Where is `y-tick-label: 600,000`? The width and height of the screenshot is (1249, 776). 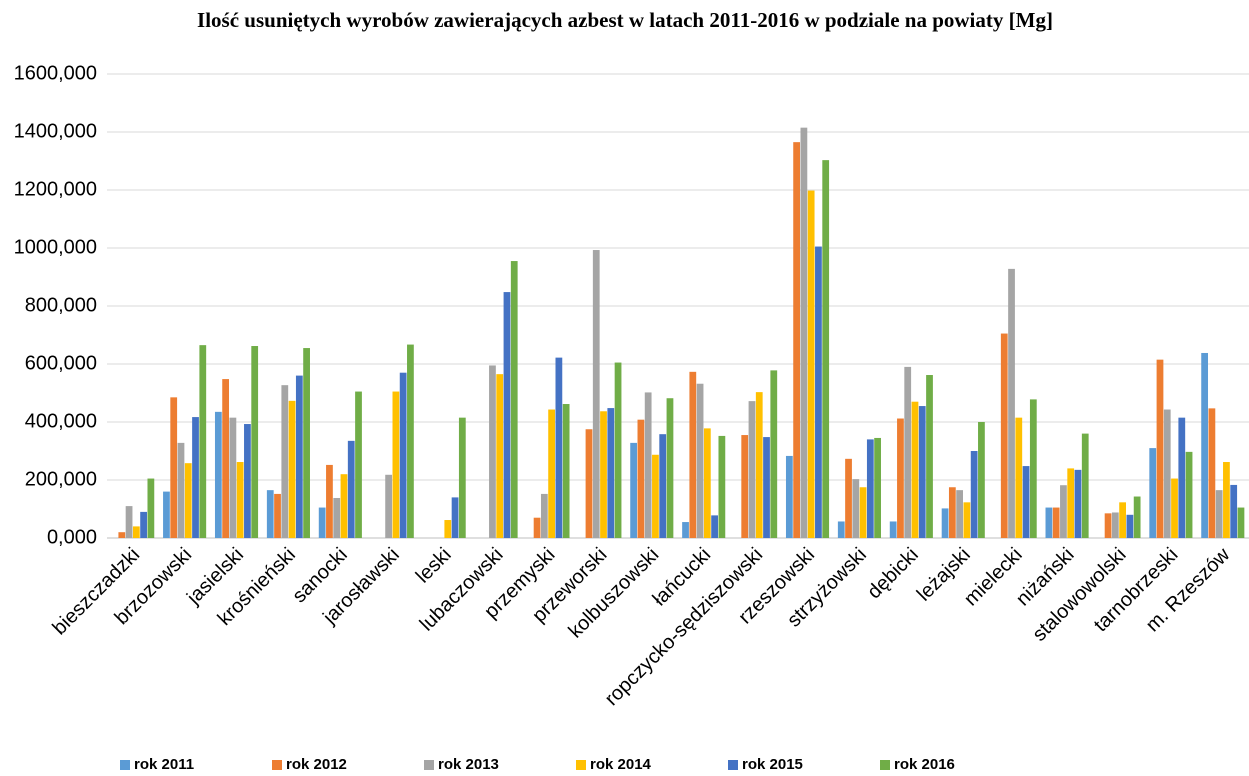 y-tick-label: 600,000 is located at coordinates (61, 363).